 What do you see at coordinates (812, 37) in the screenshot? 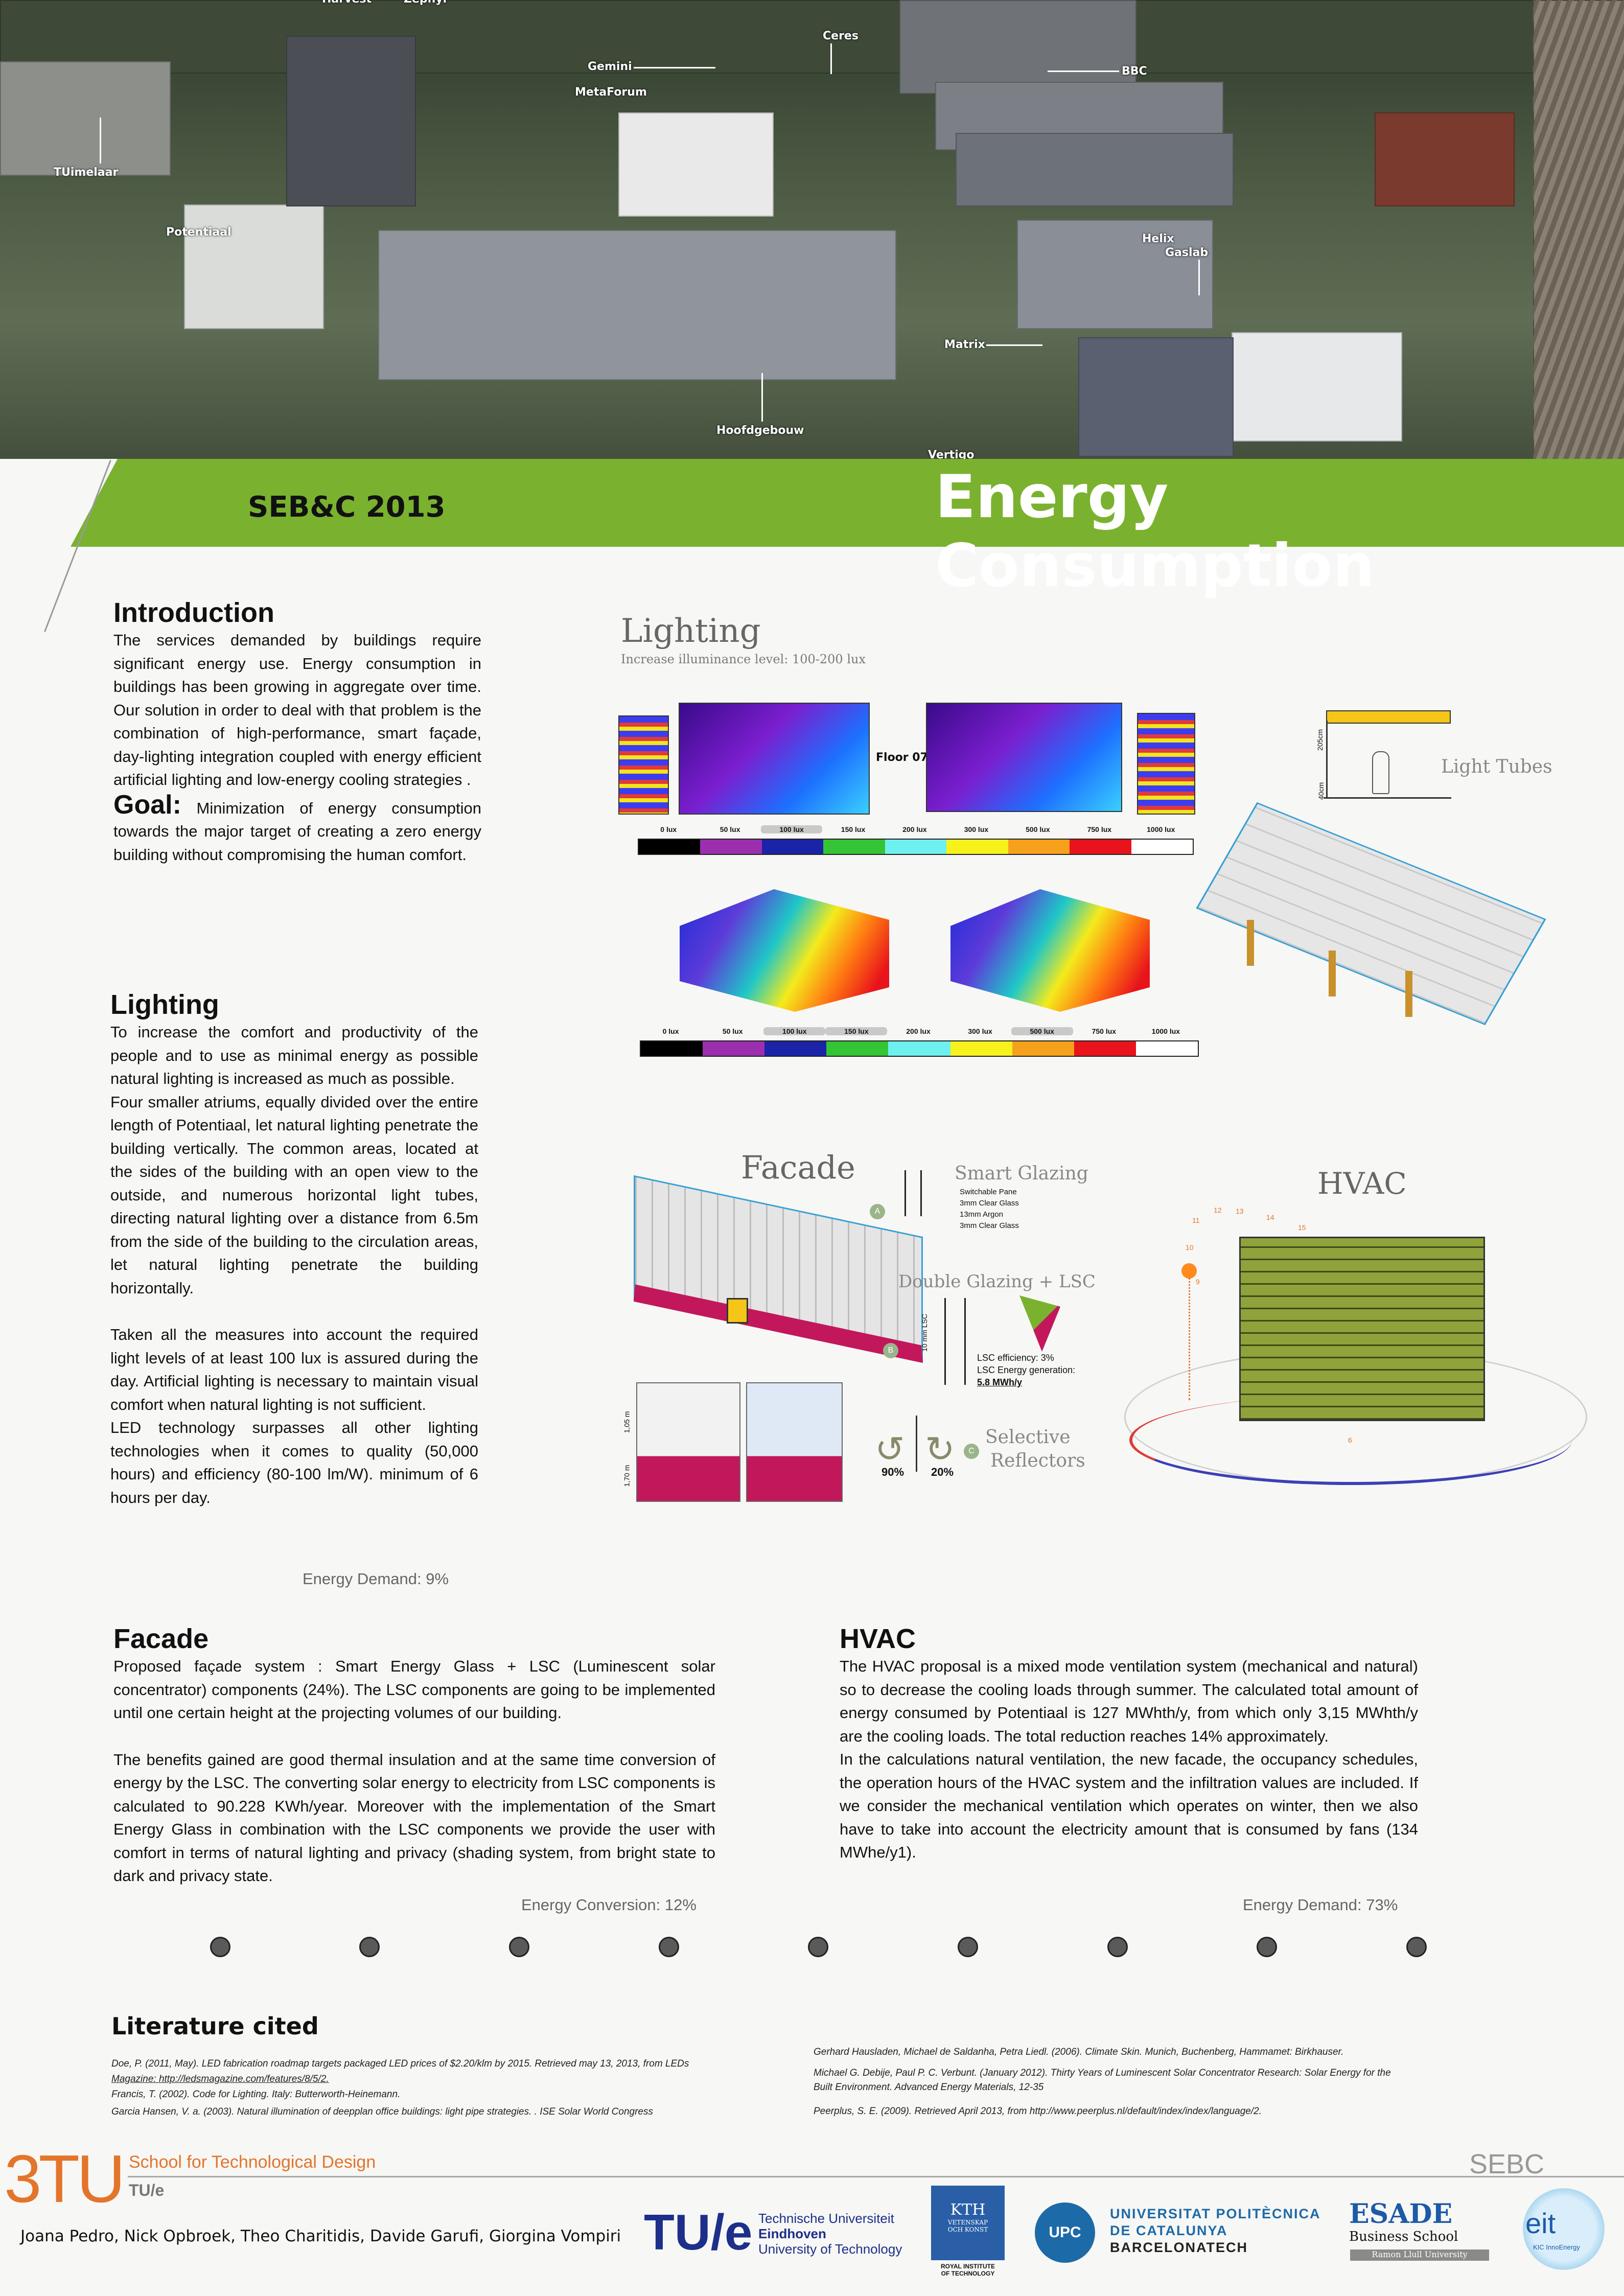
I see `trees-background` at bounding box center [812, 37].